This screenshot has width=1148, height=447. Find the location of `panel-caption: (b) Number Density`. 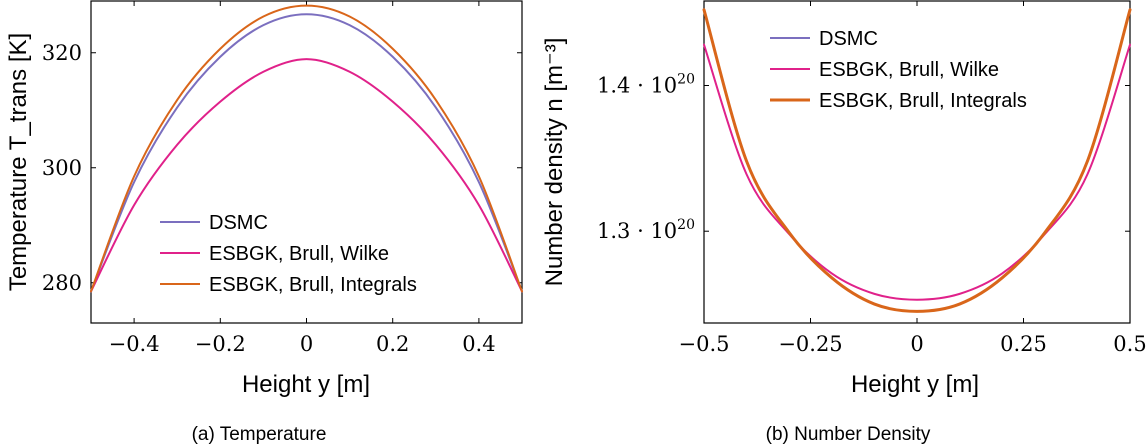

panel-caption: (b) Number Density is located at coordinates (848, 434).